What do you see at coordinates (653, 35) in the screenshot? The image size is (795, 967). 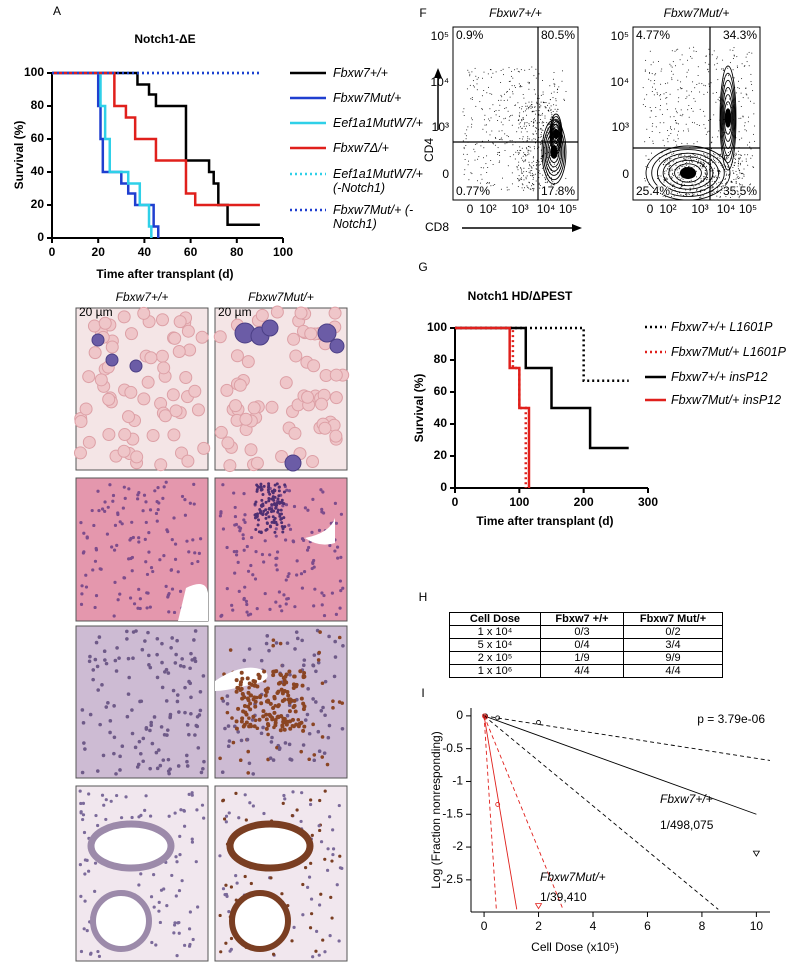 I see `quadrant-percent: 4.77%` at bounding box center [653, 35].